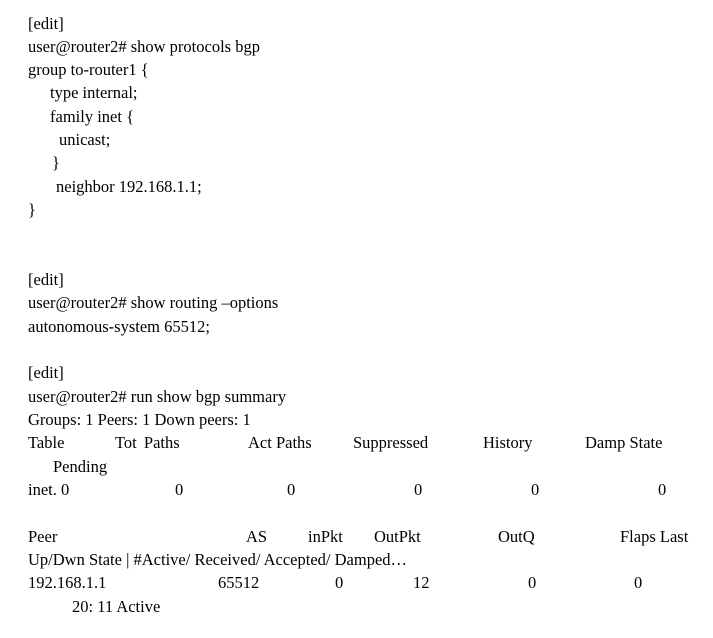 The width and height of the screenshot is (713, 638). I want to click on col-header-pending: Pending, so click(80, 466).